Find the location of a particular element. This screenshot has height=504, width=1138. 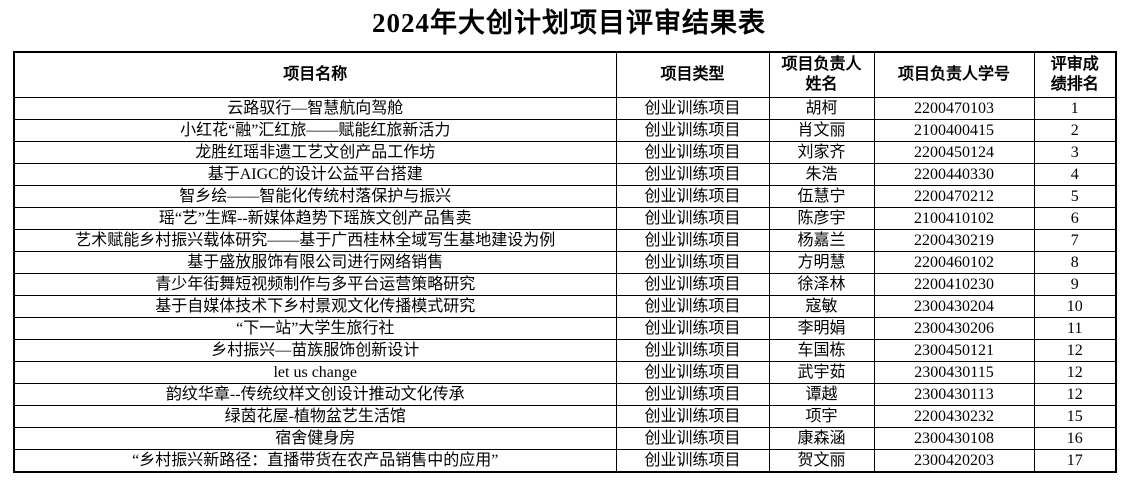

cell-student-id: 2300430108 is located at coordinates (954, 438).